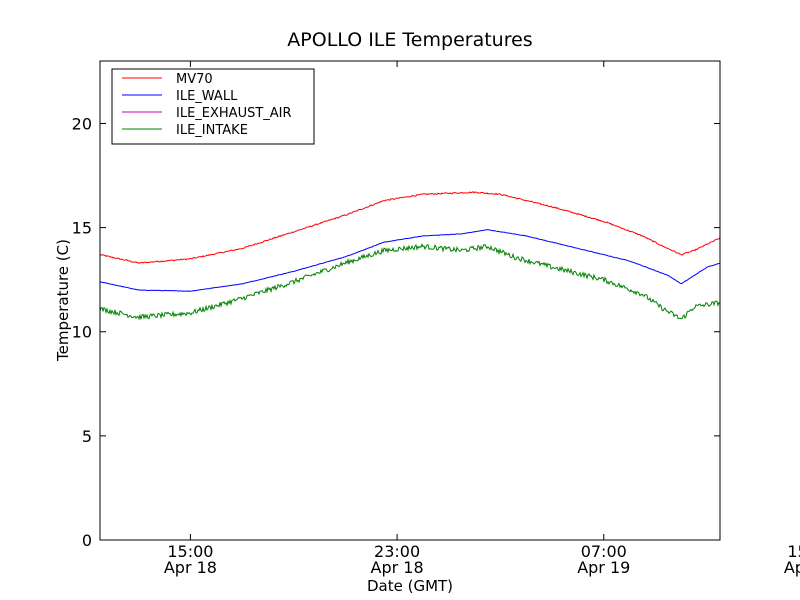  Describe the element at coordinates (63, 300) in the screenshot. I see `y-axis-label: Temperature (C)` at that location.